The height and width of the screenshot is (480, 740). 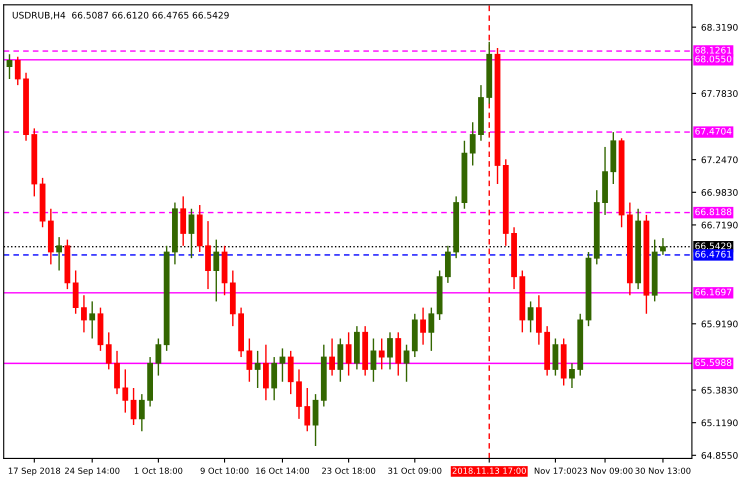 I want to click on y-tick-label: 67.2470, so click(x=720, y=160).